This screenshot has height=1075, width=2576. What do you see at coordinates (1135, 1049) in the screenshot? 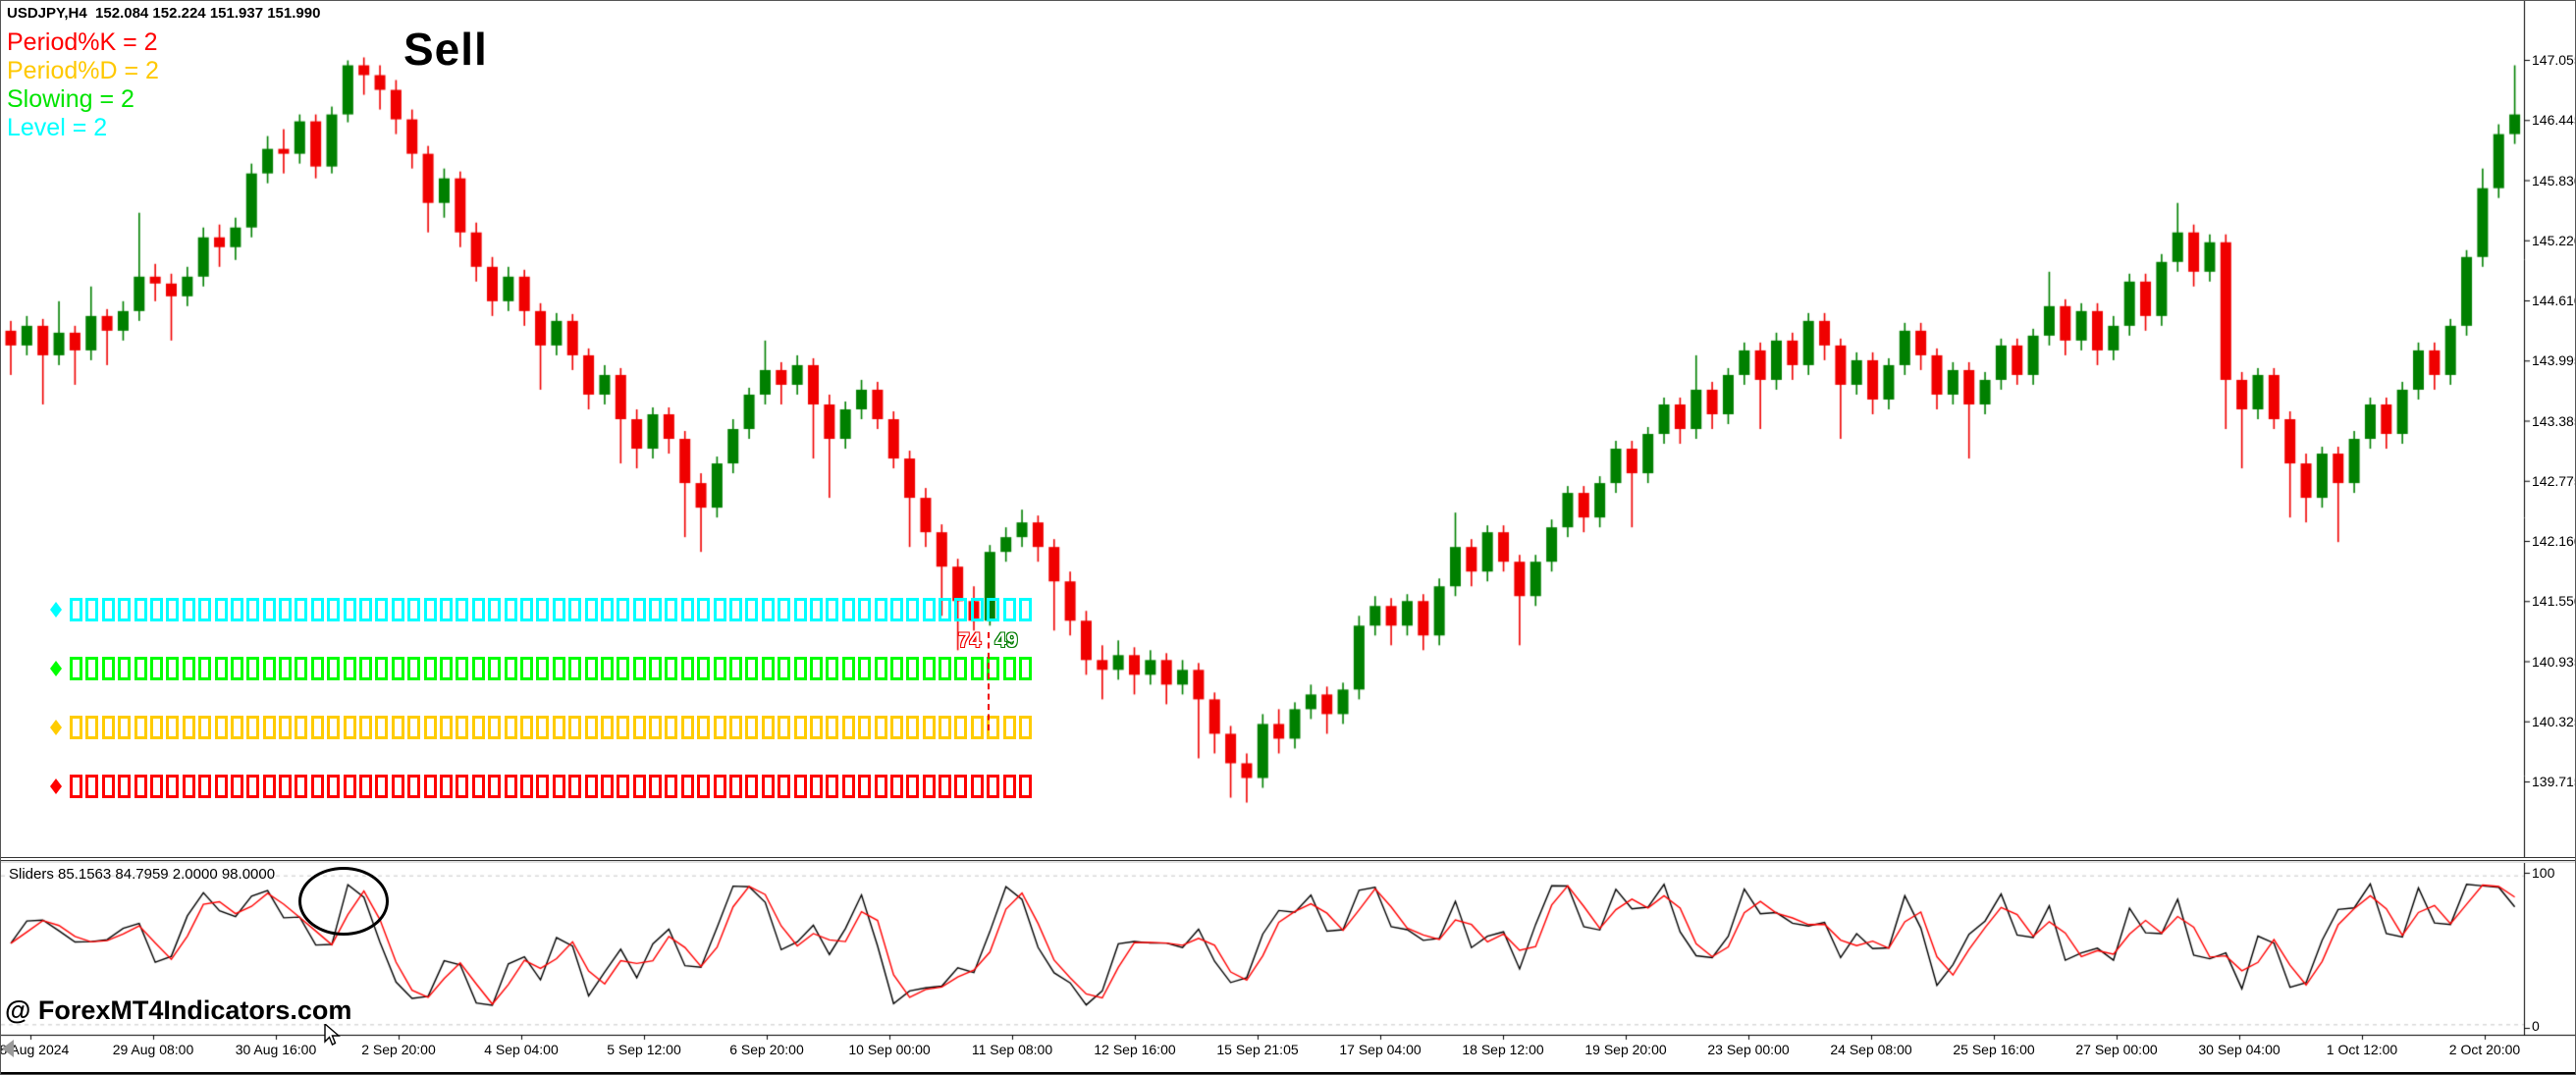
I see `time-tick-label: 12 Sep 16:00` at bounding box center [1135, 1049].